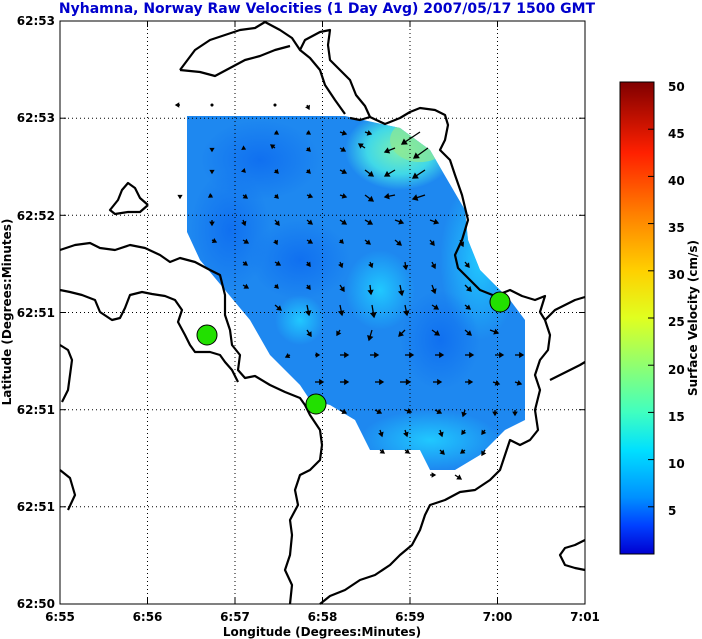  What do you see at coordinates (585, 617) in the screenshot?
I see `x-tick-label: 7:01` at bounding box center [585, 617].